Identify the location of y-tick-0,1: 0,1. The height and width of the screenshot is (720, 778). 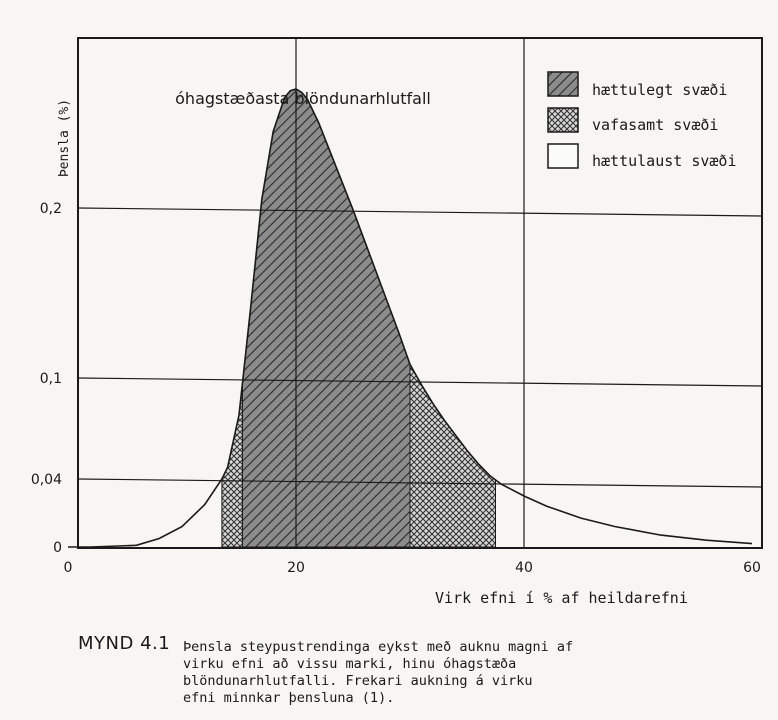
(51, 379).